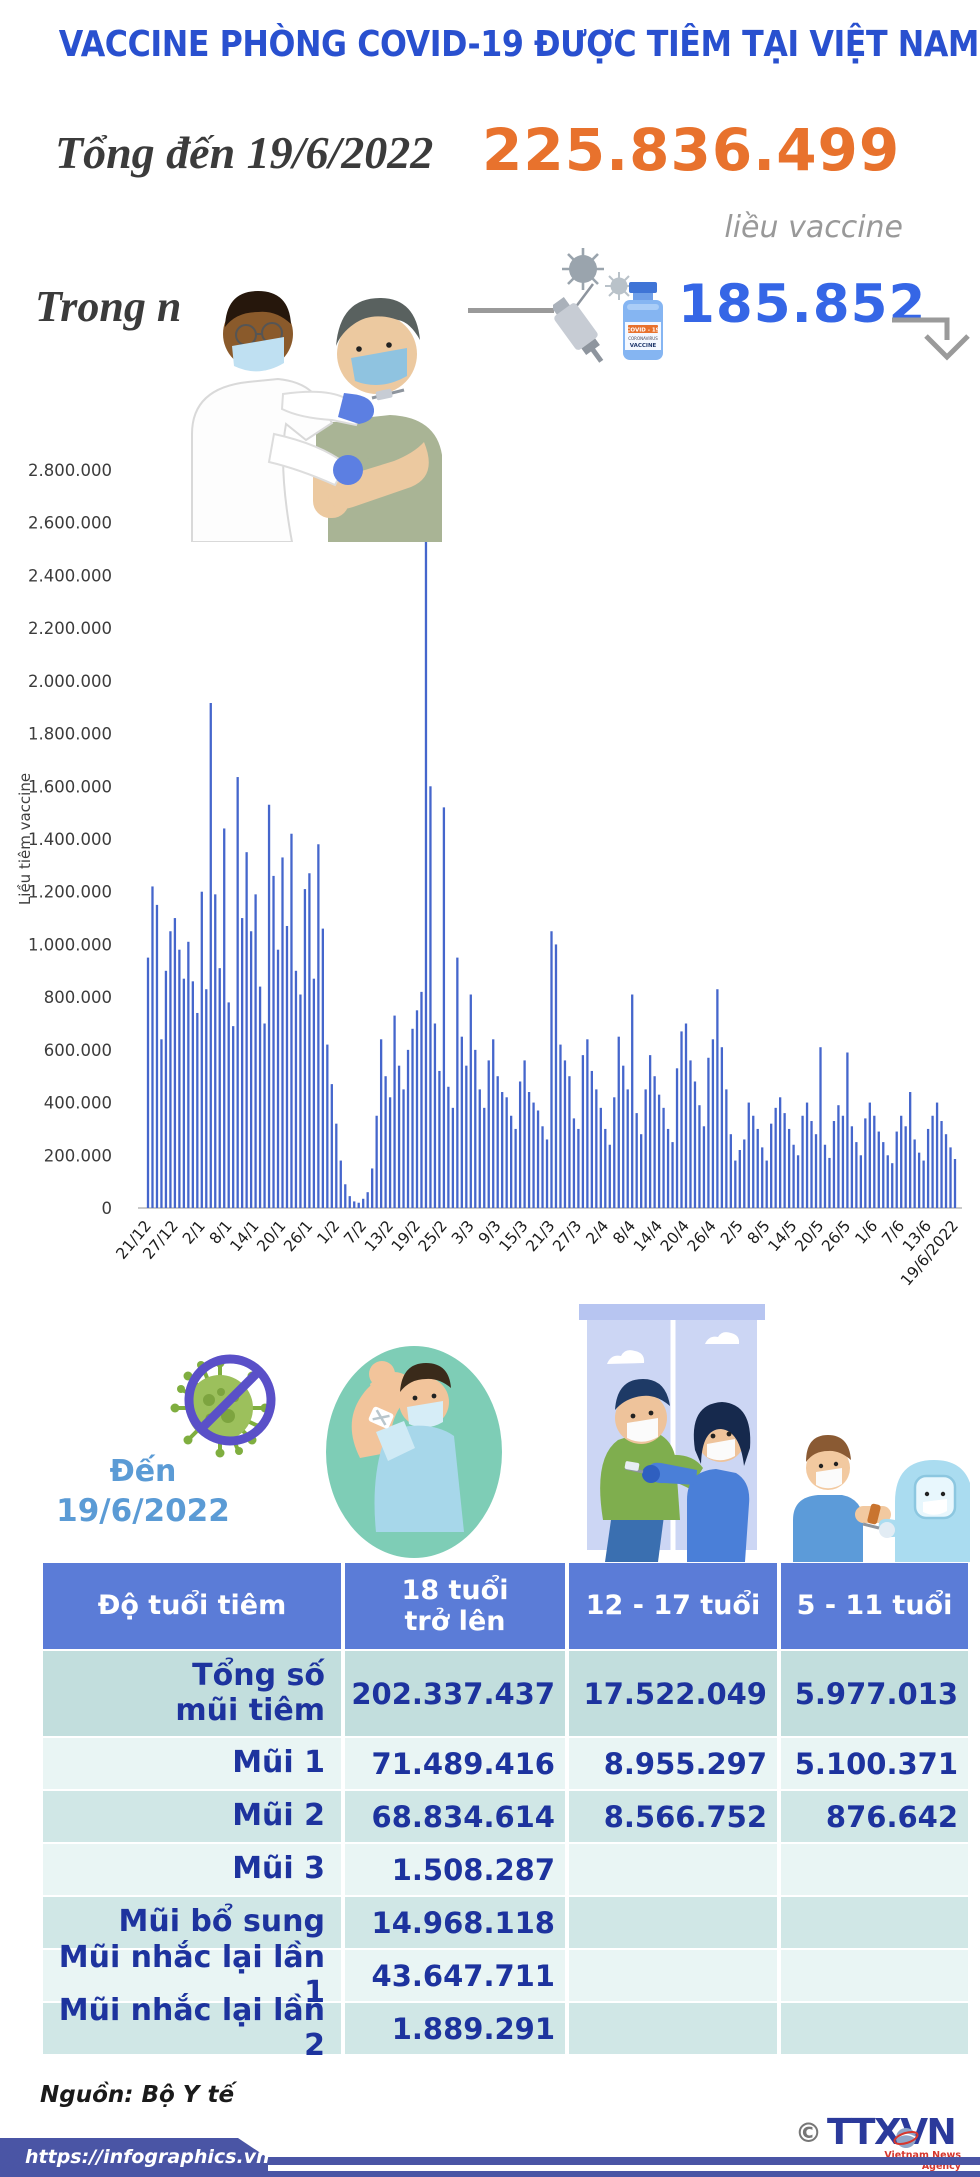 The image size is (980, 2177). I want to click on table-cell: 71.489.416, so click(455, 1763).